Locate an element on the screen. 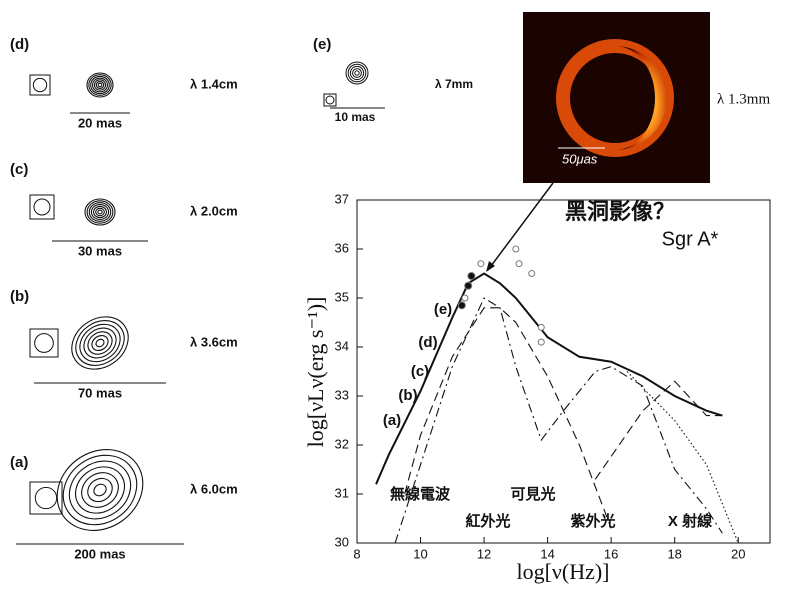  arrow-head is located at coordinates (490, 266).